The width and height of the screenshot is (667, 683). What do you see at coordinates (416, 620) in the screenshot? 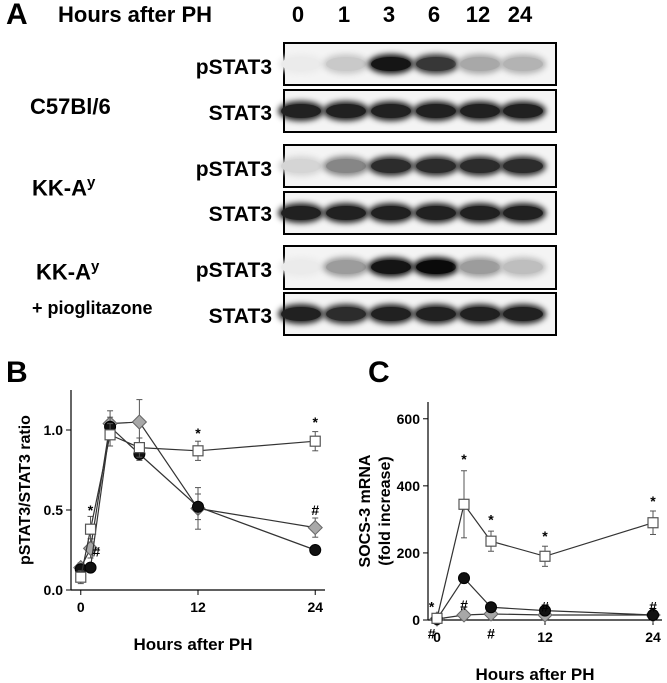
I see `y-tick-label: 0` at bounding box center [416, 620].